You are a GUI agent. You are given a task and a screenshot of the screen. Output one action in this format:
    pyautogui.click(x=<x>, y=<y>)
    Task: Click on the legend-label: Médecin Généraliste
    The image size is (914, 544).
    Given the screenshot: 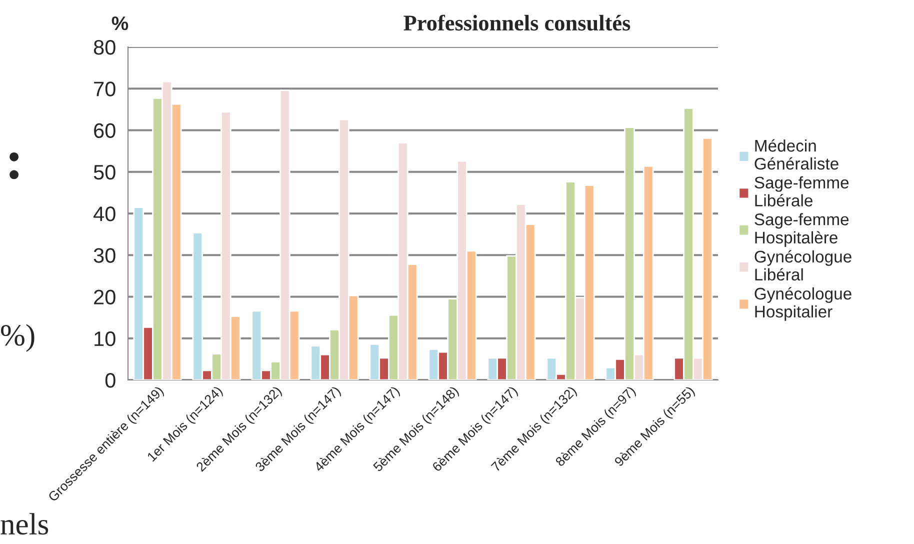 What is the action you would take?
    pyautogui.click(x=796, y=154)
    